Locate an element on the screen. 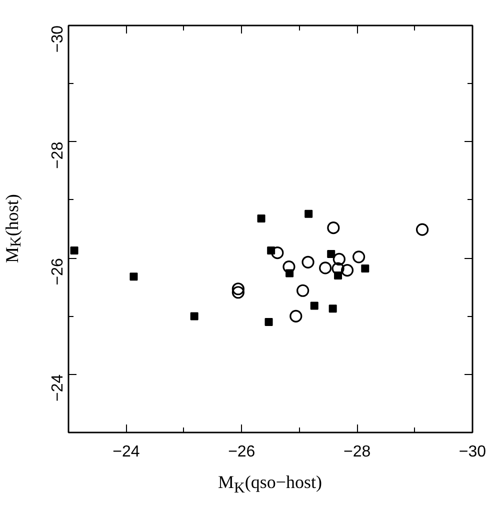 The image size is (493, 506). y-tick-label: −24 is located at coordinates (58, 388).